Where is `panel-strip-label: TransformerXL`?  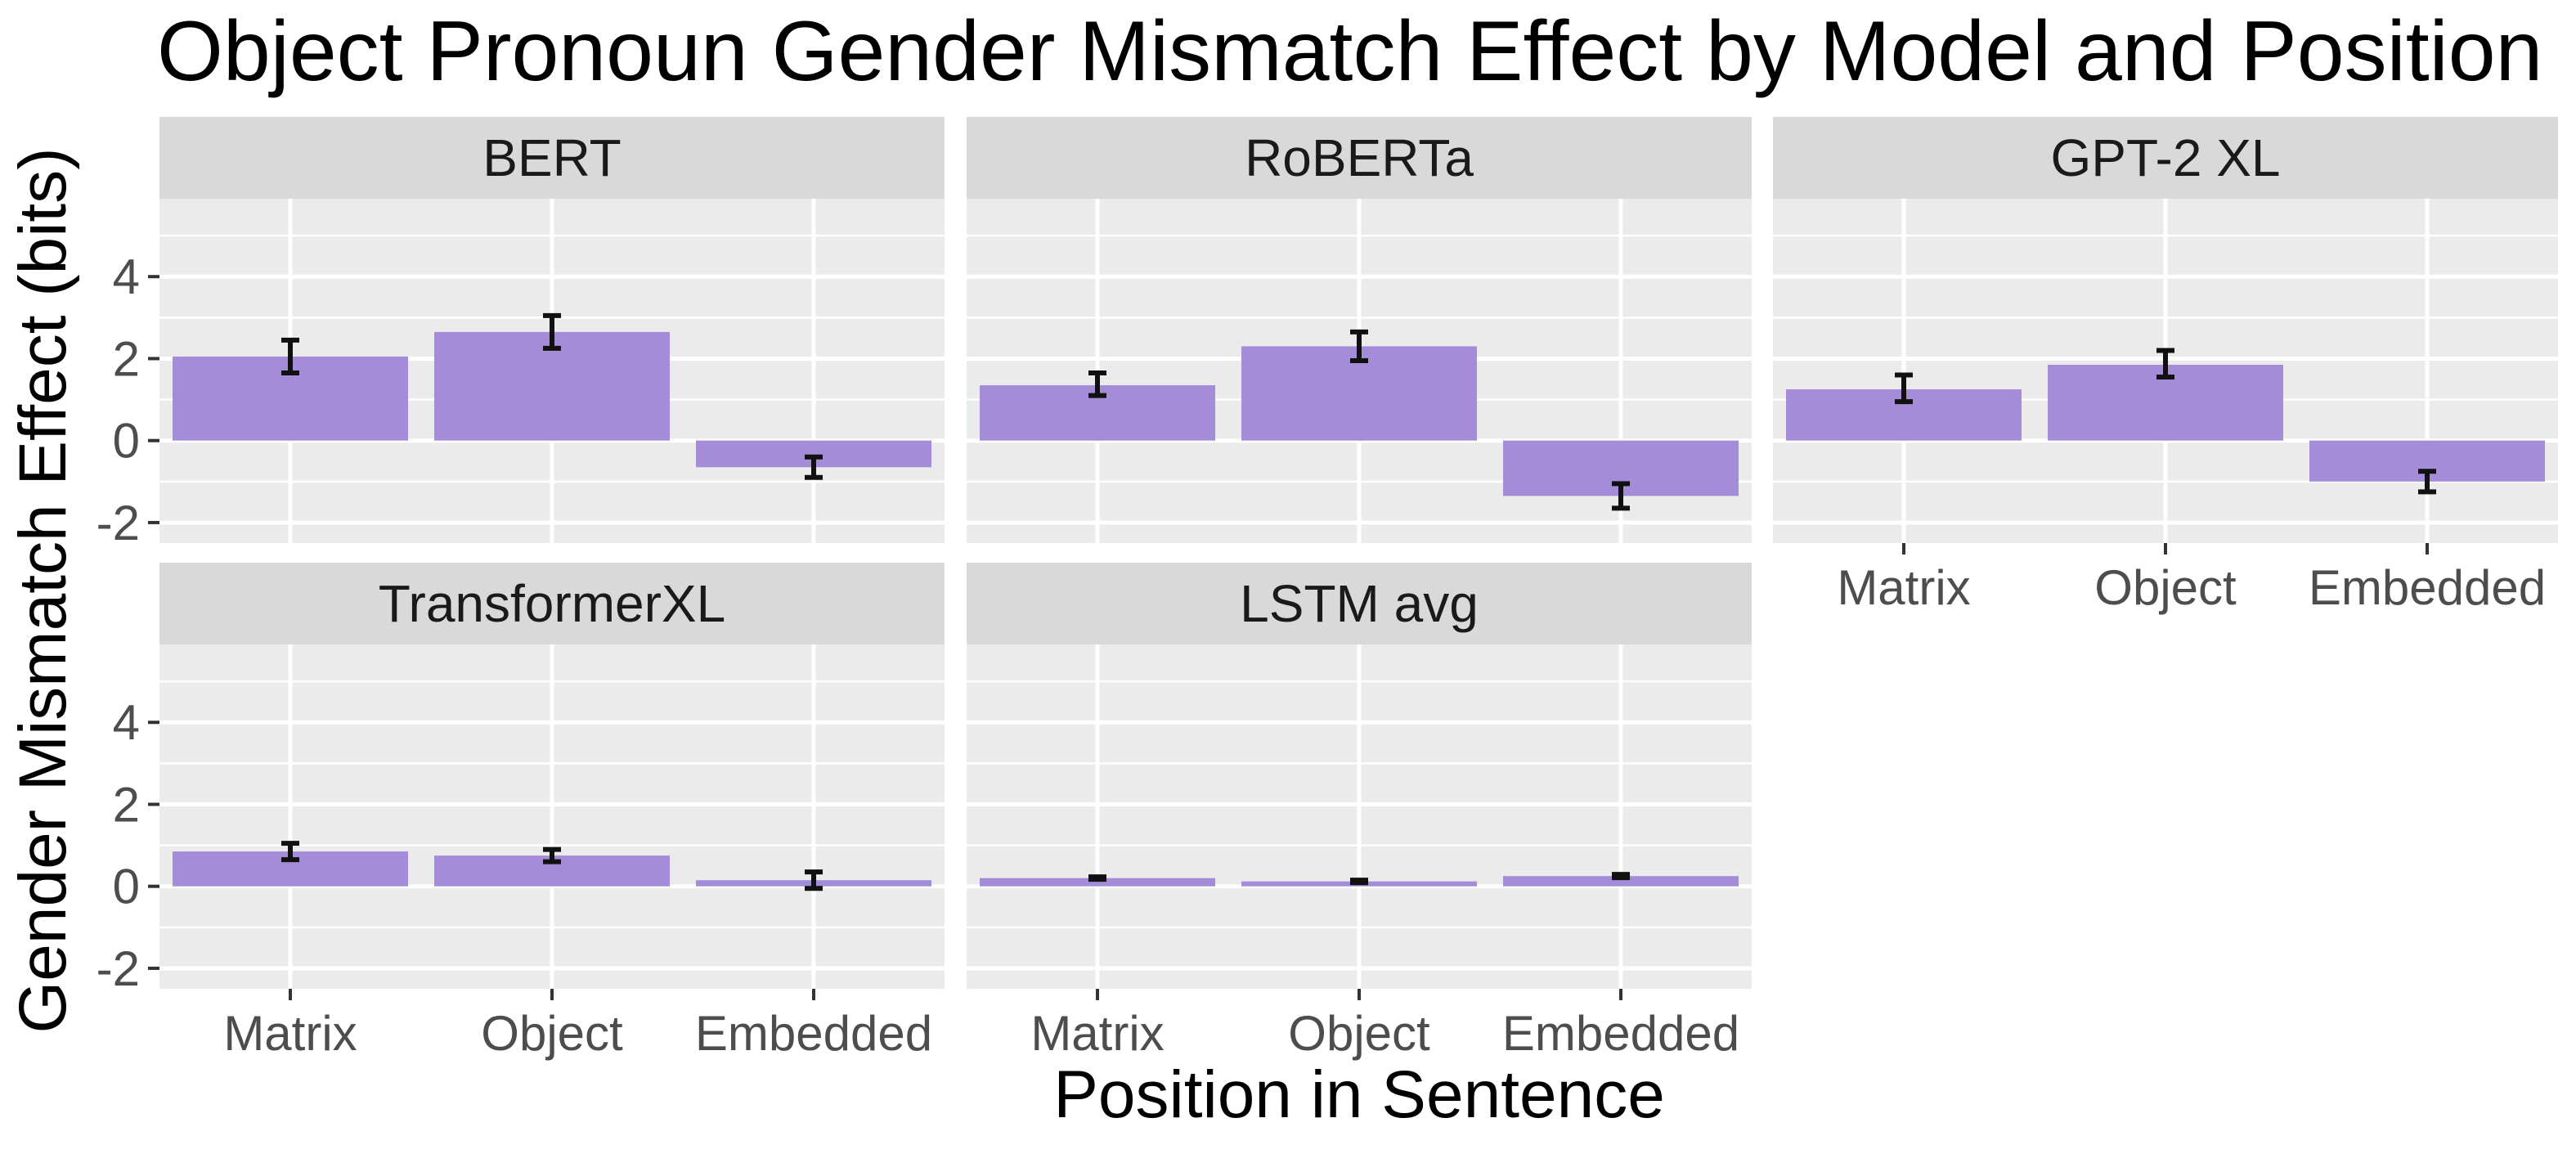
panel-strip-label: TransformerXL is located at coordinates (552, 603).